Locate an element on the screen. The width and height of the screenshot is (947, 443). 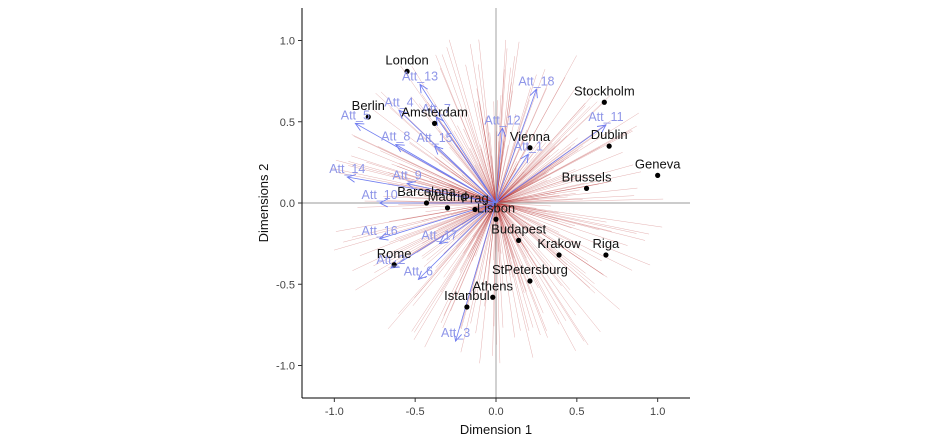
city-label-lisbon: Lisbon is located at coordinates (496, 207).